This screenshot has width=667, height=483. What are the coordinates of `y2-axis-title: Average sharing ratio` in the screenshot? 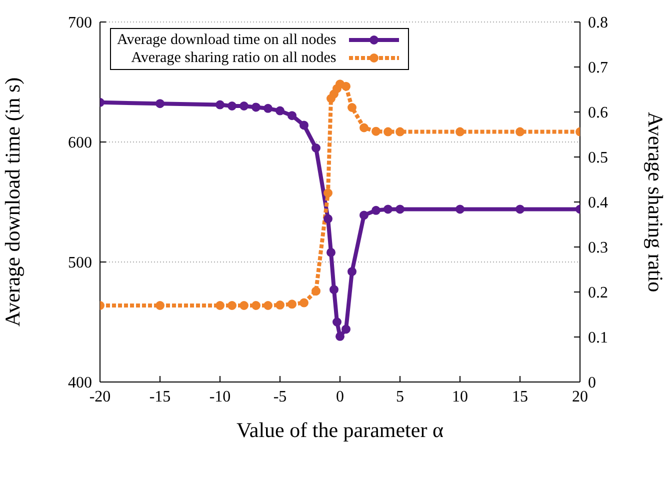 It's located at (655, 202).